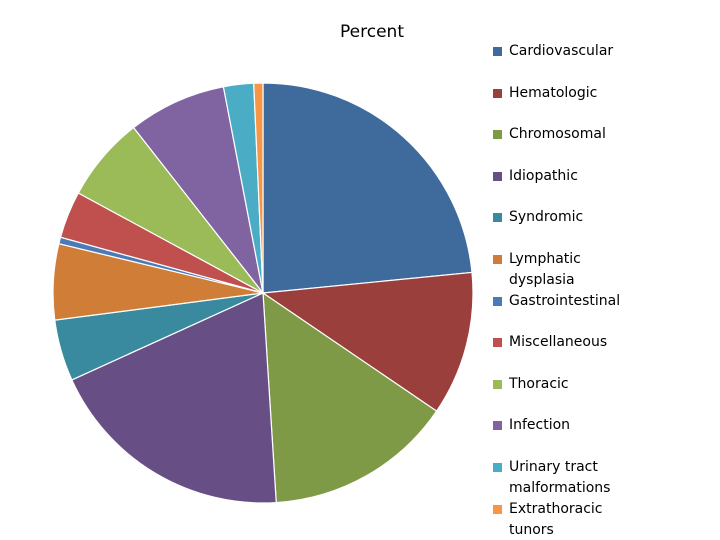  I want to click on legend-label: Extrathoracic tunors, so click(556, 519).